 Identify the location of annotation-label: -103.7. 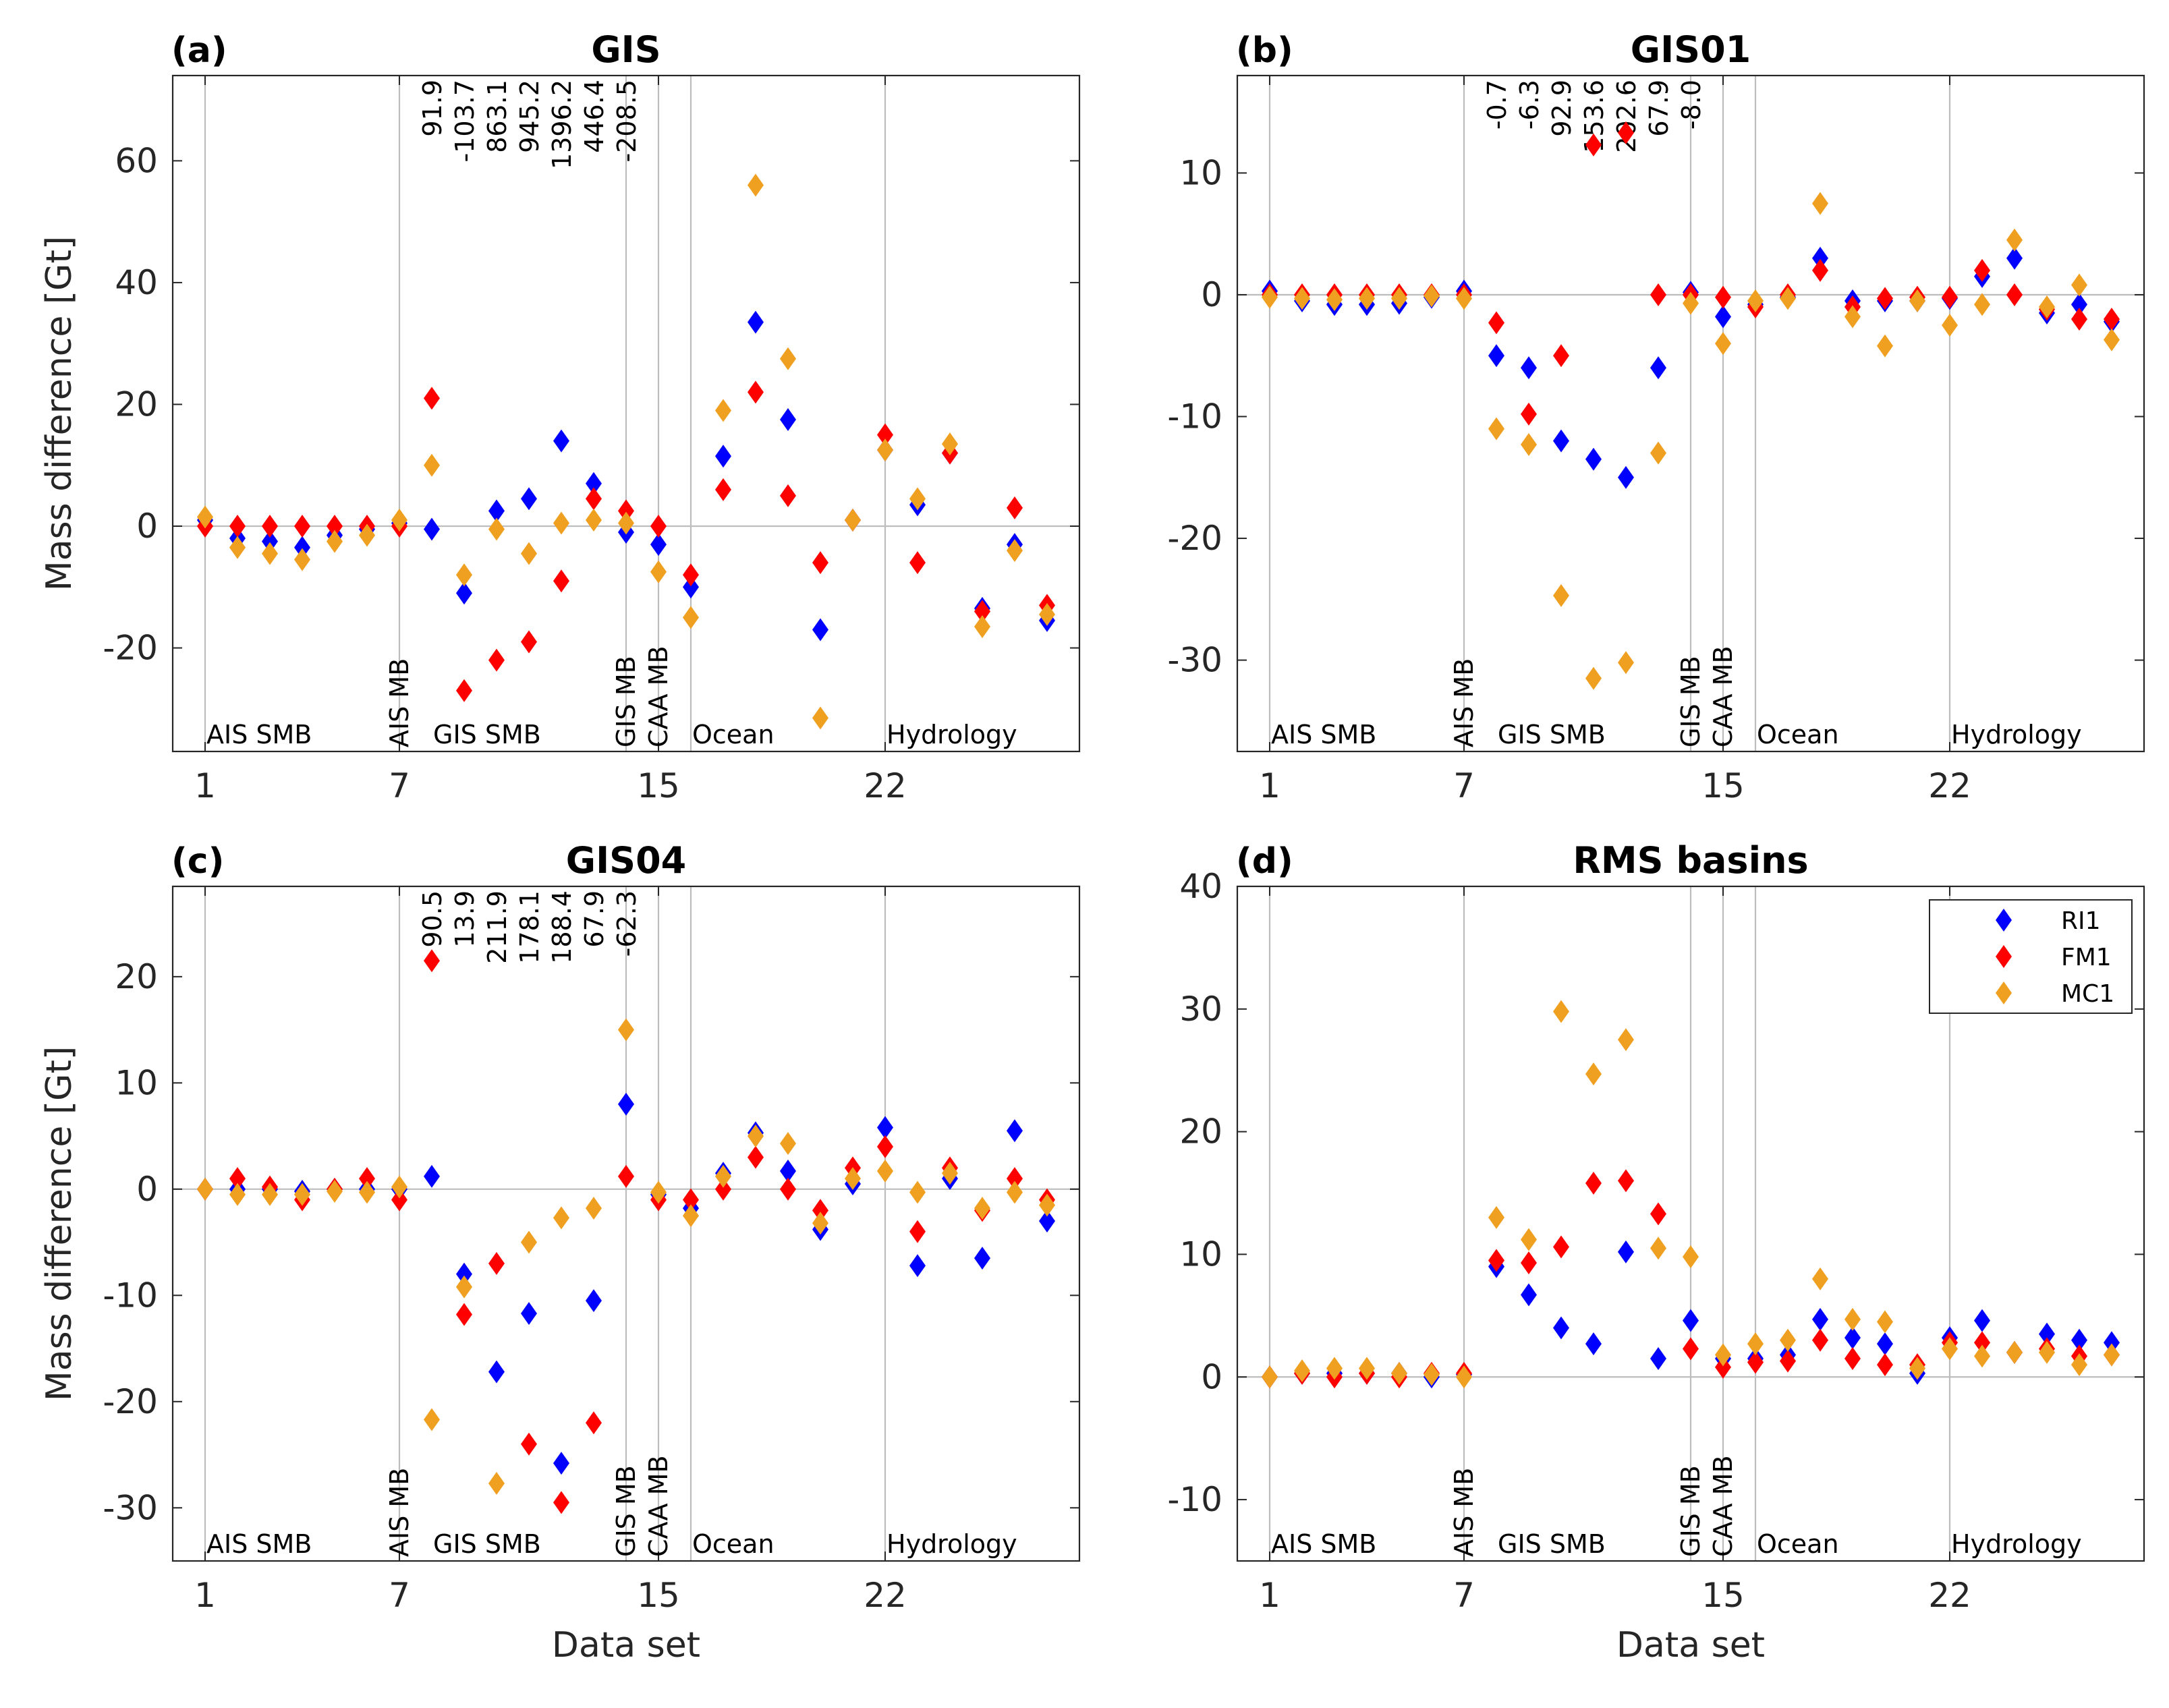
(465, 121).